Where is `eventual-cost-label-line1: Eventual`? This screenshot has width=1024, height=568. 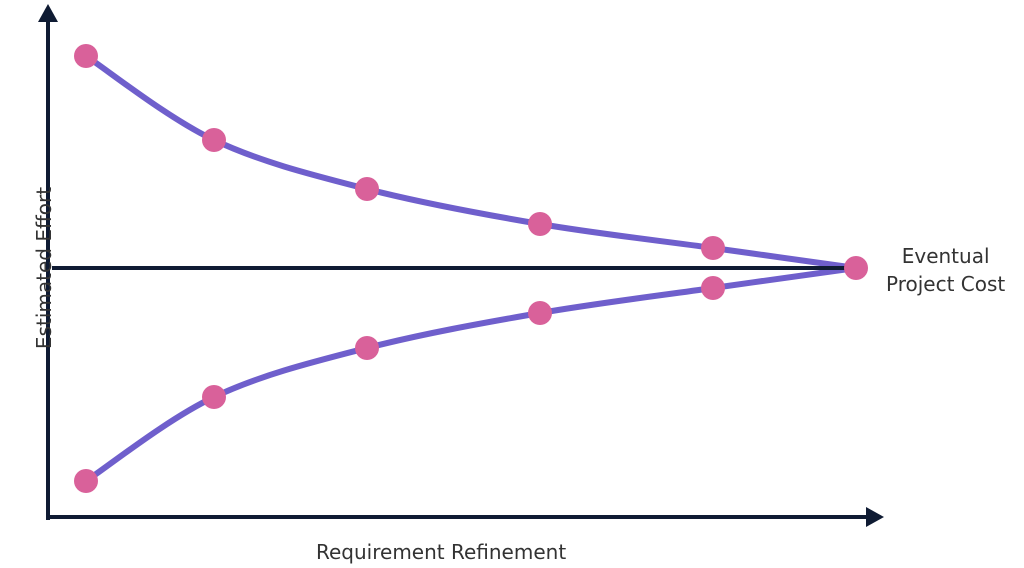
eventual-cost-label-line1: Eventual is located at coordinates (945, 256).